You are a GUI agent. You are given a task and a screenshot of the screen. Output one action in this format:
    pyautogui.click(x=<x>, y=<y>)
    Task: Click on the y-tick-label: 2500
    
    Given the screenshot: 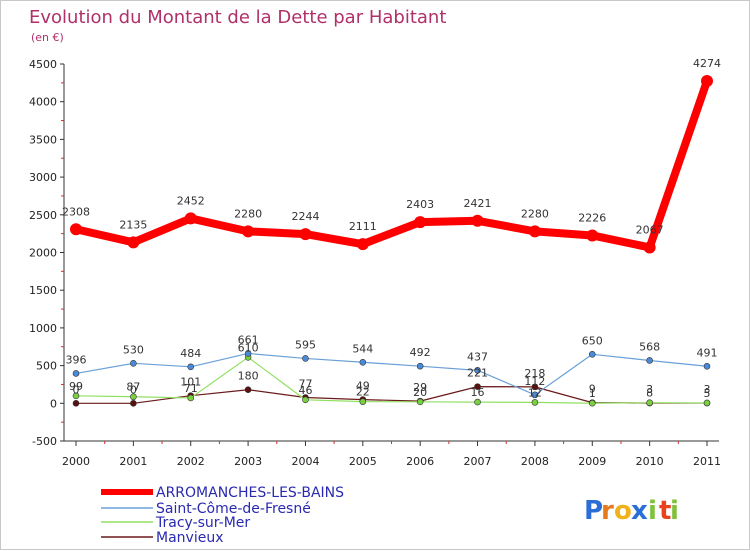 What is the action you would take?
    pyautogui.click(x=43, y=215)
    